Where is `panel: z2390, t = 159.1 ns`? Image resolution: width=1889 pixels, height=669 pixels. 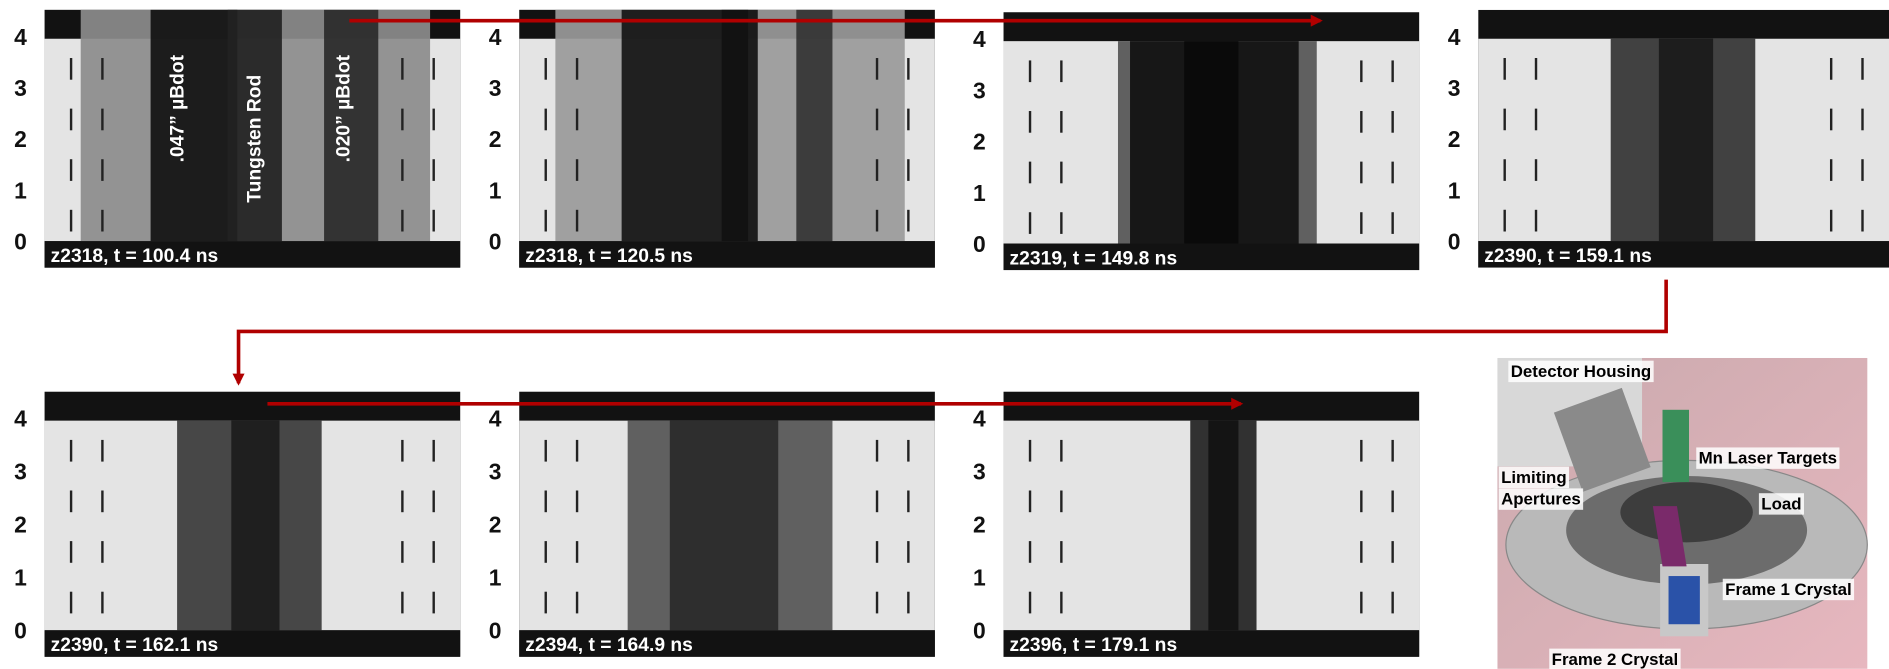
panel: z2390, t = 159.1 ns is located at coordinates (1683, 138).